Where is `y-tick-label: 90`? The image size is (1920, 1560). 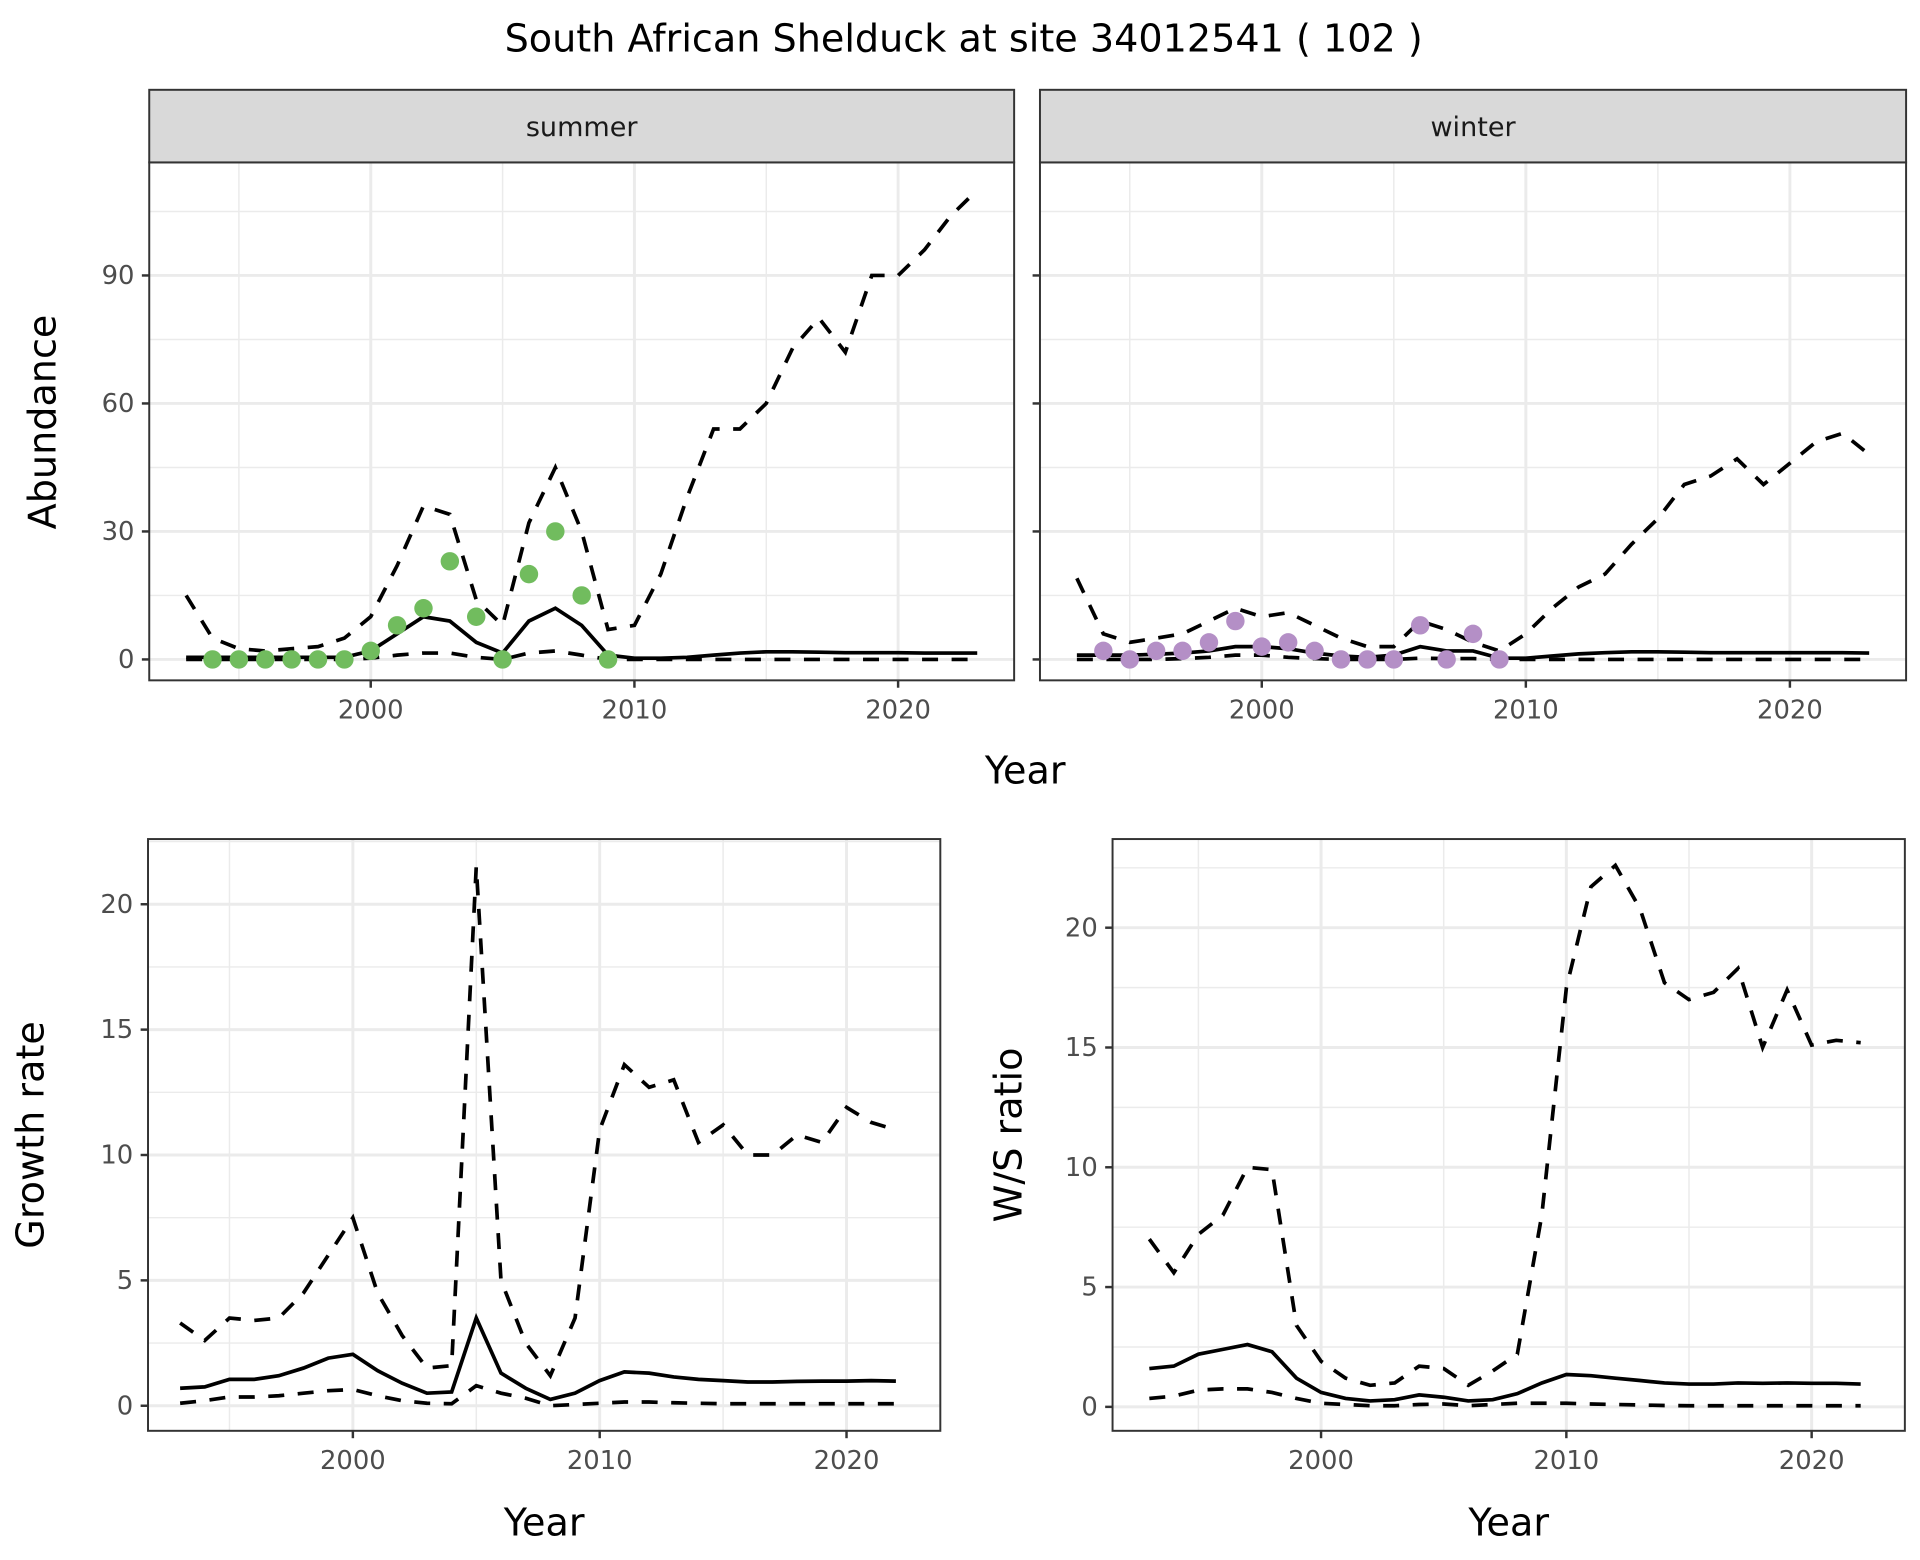
y-tick-label: 90 is located at coordinates (118, 276).